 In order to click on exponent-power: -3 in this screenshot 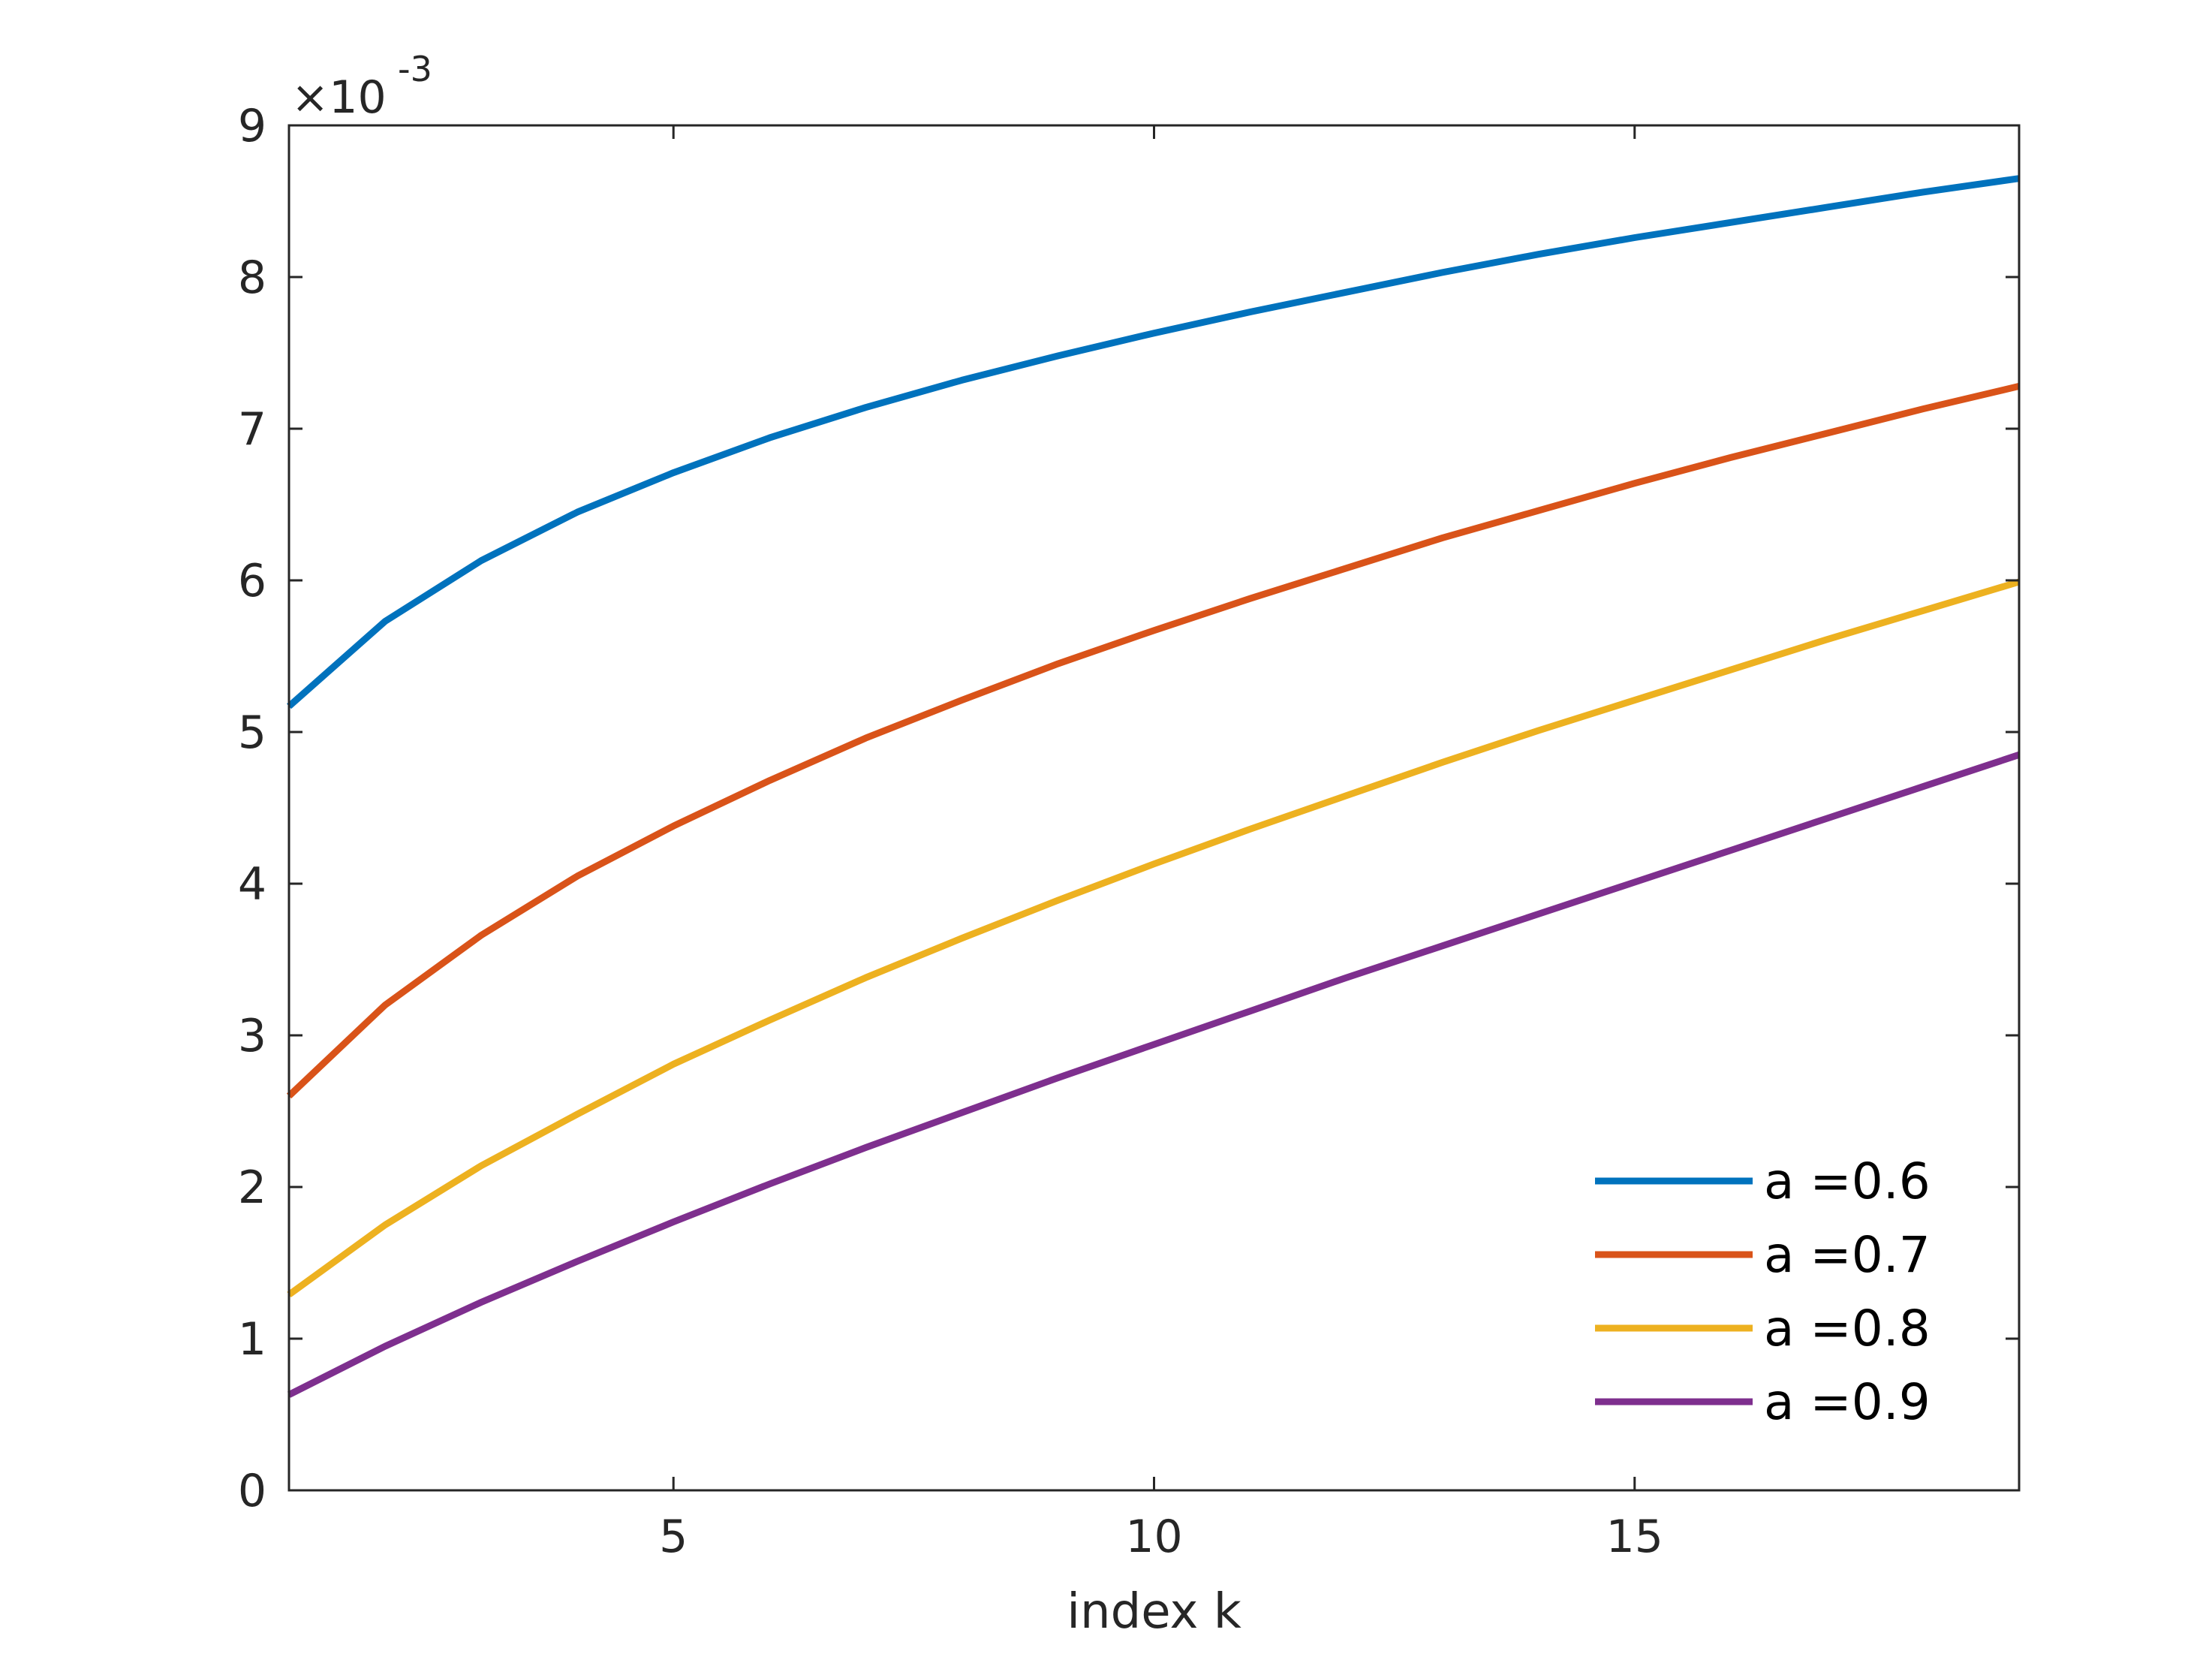, I will do `click(415, 69)`.